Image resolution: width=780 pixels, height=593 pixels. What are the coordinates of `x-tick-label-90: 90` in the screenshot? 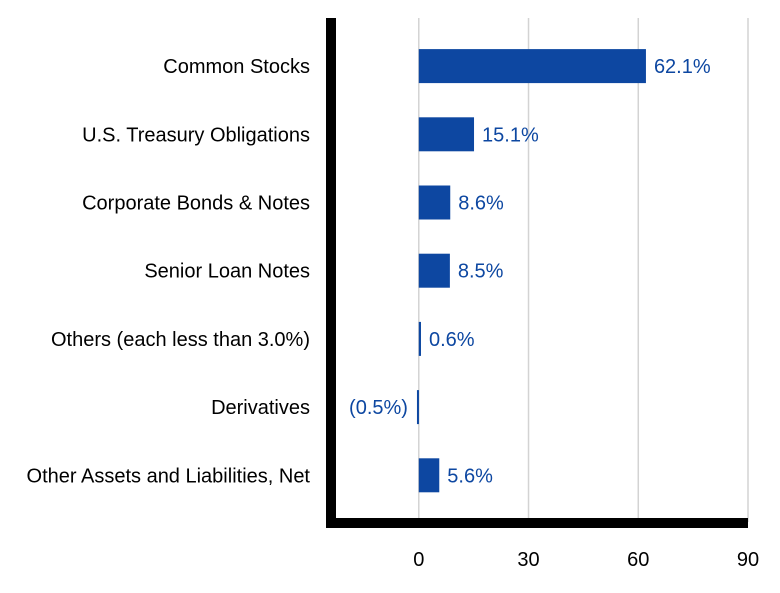 It's located at (748, 560).